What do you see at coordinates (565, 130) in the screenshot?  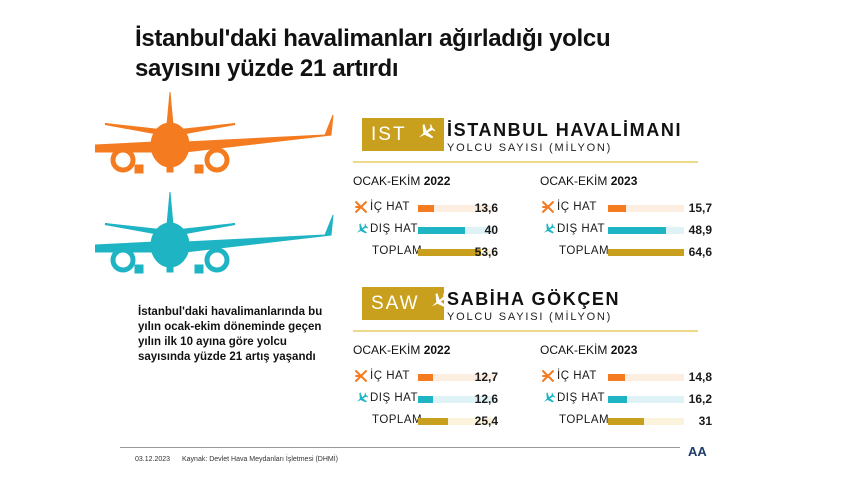 I see `airport-title: İSTANBUL HAVALİMANI` at bounding box center [565, 130].